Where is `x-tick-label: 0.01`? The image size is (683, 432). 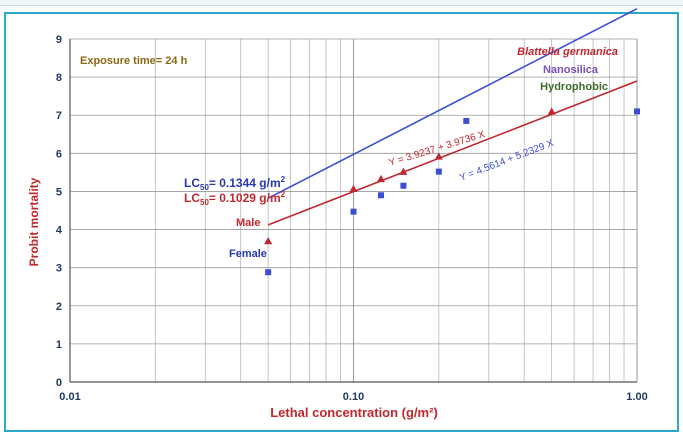 x-tick-label: 0.01 is located at coordinates (69, 397).